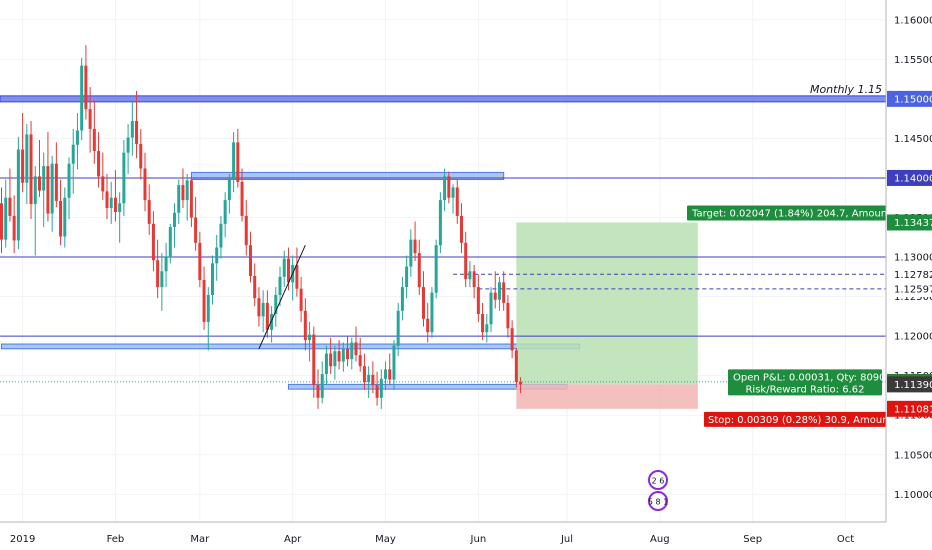 The width and height of the screenshot is (932, 550). I want to click on price-tag-label-0: 1.15000, so click(913, 99).